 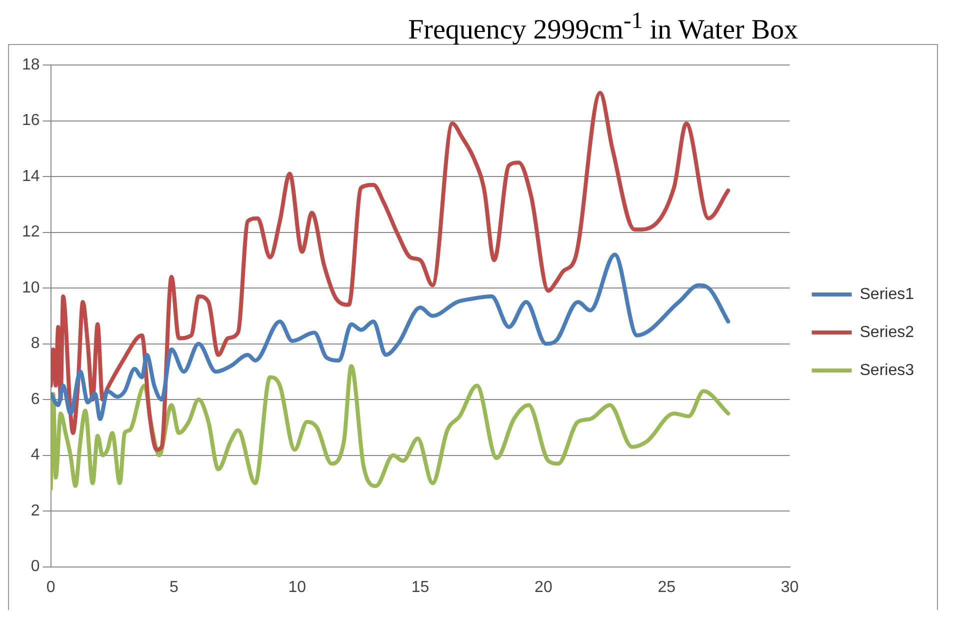 I want to click on x-tick-label: 15, so click(x=420, y=587).